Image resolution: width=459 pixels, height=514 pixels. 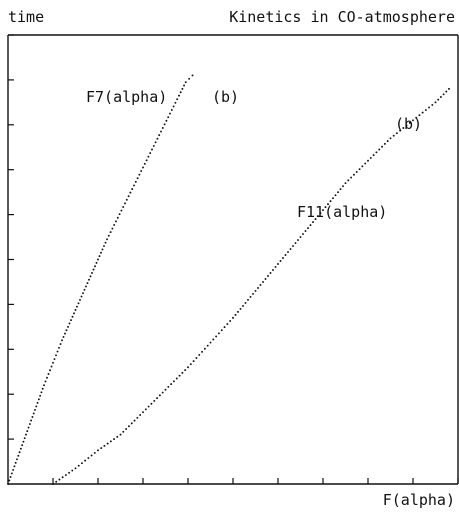 I want to click on annotation-f11-b: (b), so click(x=408, y=124).